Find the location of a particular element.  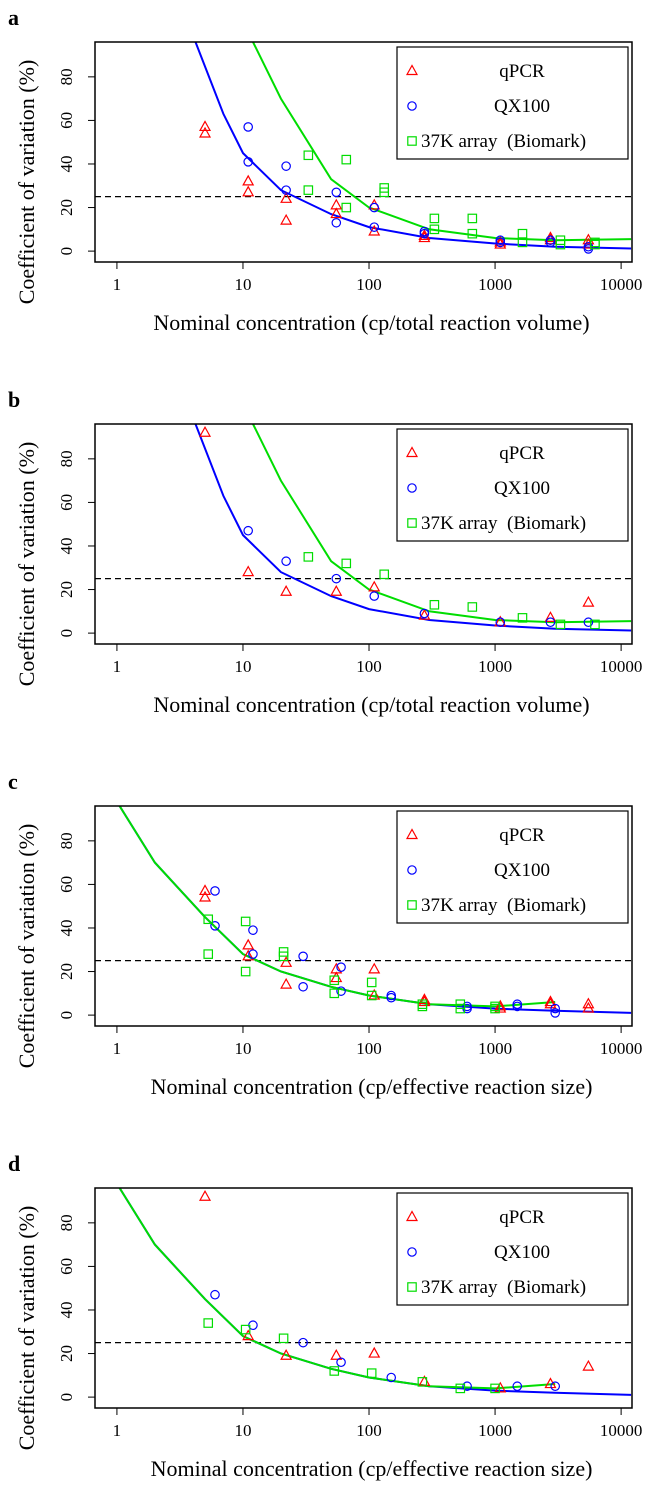

y-tick-label: 60 is located at coordinates (66, 120).